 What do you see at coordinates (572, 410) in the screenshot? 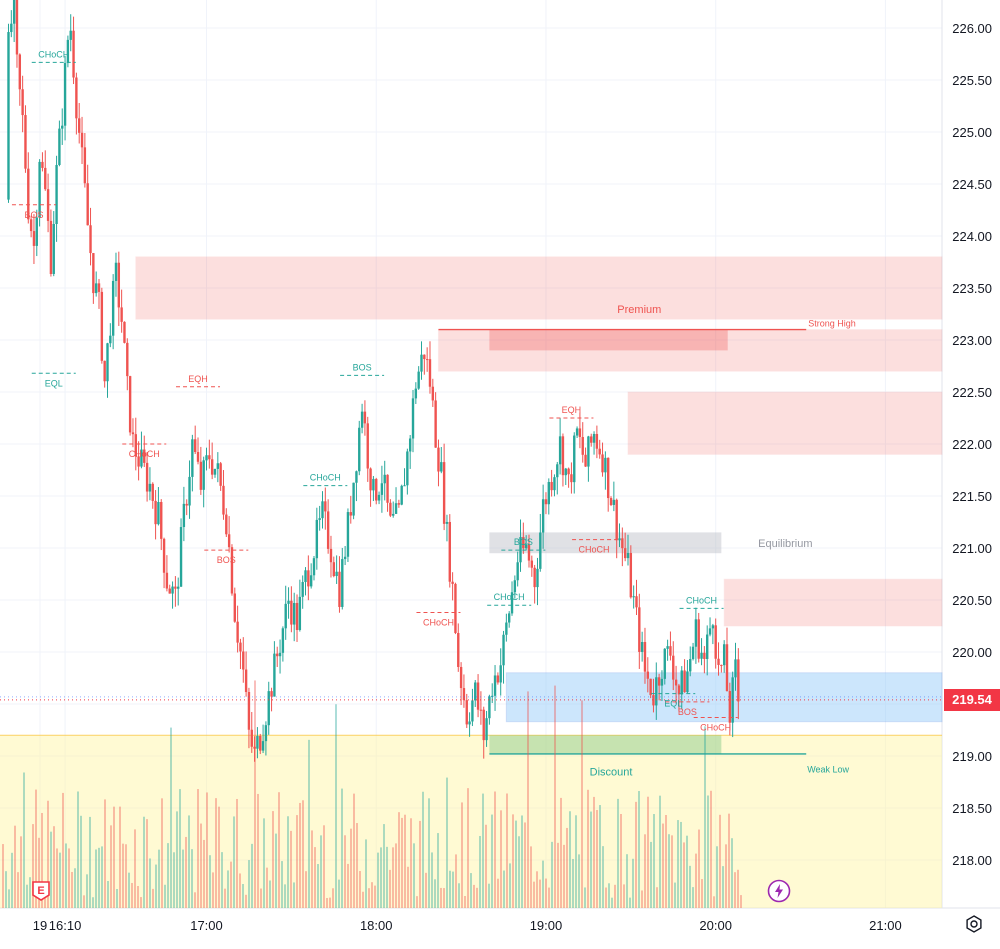
I see `structure-label: EQH` at bounding box center [572, 410].